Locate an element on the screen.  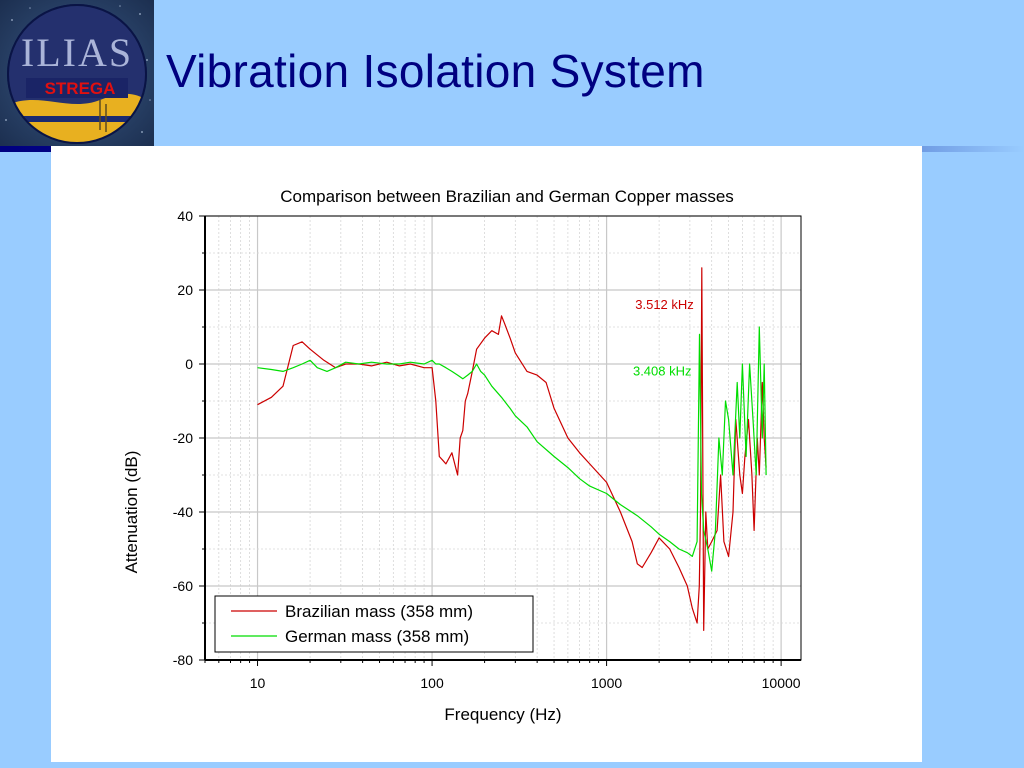
x-axis-label: Frequency (Hz) is located at coordinates (502, 714).